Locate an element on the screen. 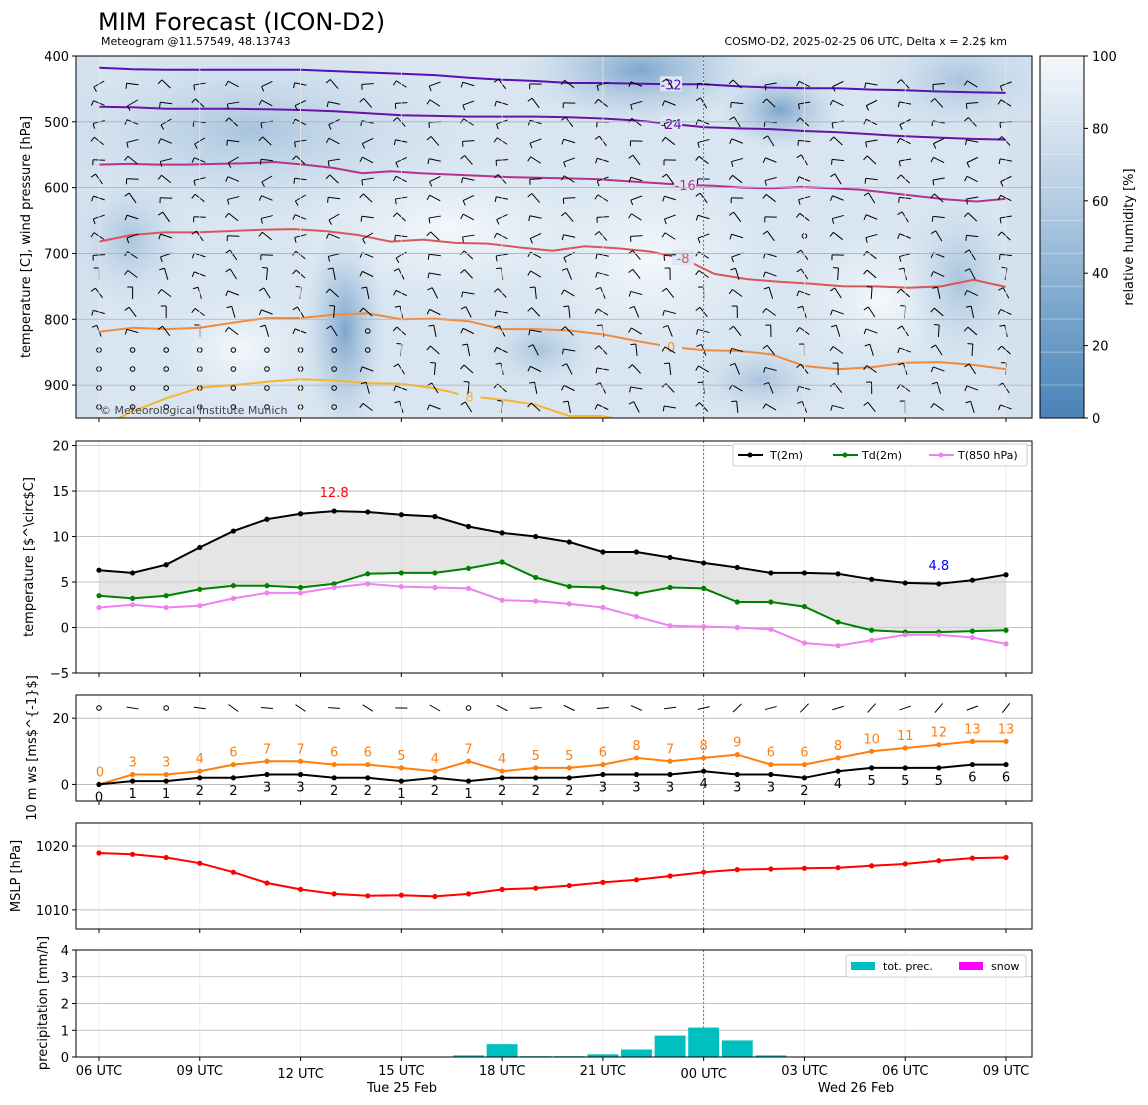  colorbar-tick-label: 80 is located at coordinates (1100, 129).